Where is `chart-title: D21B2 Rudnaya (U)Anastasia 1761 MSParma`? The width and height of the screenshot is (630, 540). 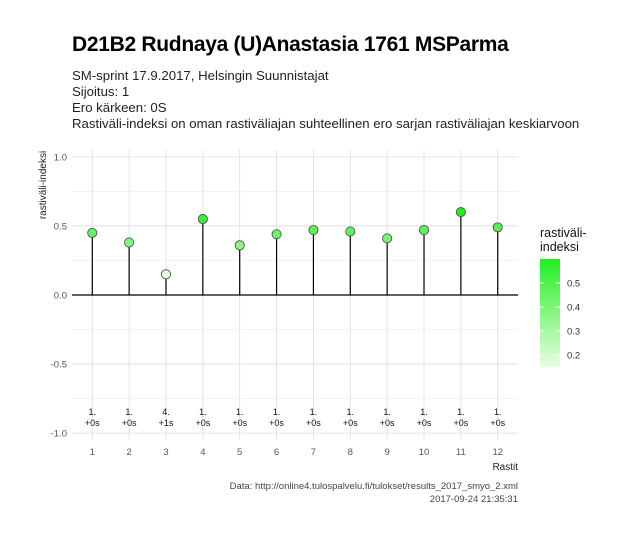 chart-title: D21B2 Rudnaya (U)Anastasia 1761 MSParma is located at coordinates (290, 44).